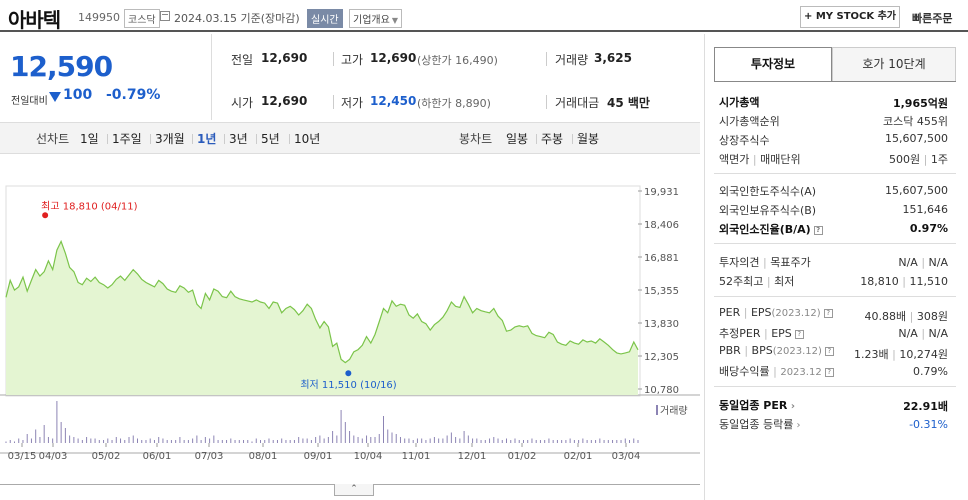  I want to click on period-3: 1년, so click(207, 139).